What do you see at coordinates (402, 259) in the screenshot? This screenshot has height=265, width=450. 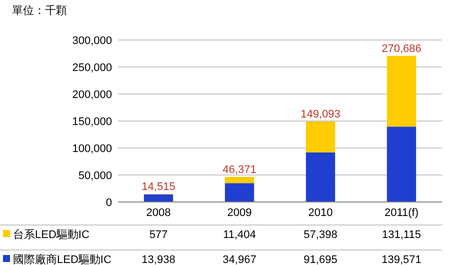 I see `data-label: 139,571` at bounding box center [402, 259].